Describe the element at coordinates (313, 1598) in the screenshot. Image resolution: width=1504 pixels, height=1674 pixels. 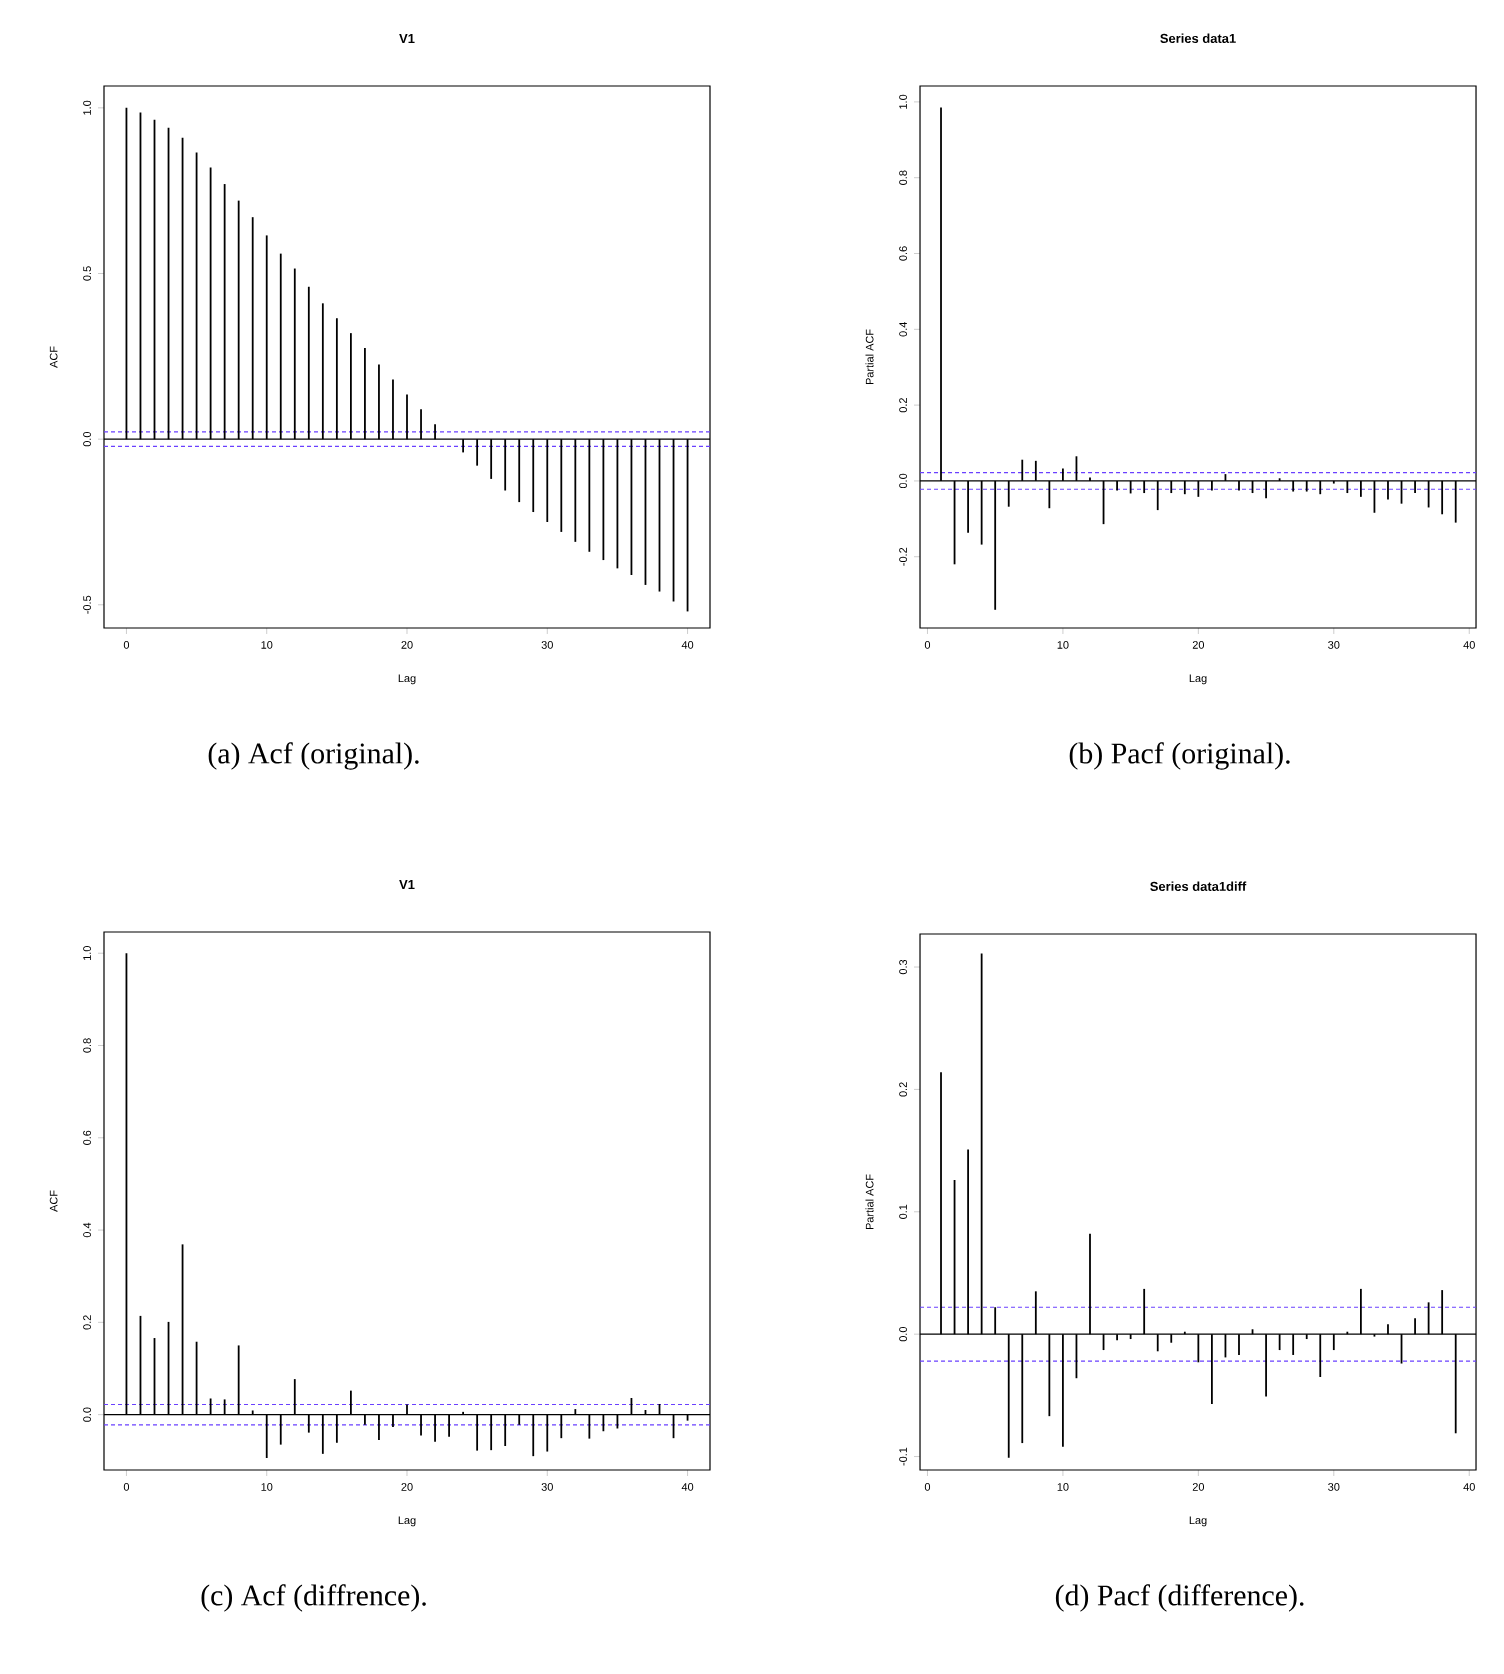
I see `text: (c) Acf (diffrence).` at that location.